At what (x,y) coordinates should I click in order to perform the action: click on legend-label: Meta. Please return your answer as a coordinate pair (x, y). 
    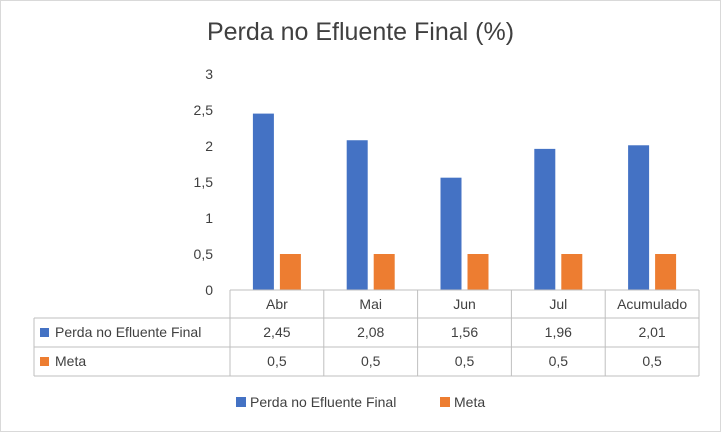
    Looking at the image, I should click on (469, 402).